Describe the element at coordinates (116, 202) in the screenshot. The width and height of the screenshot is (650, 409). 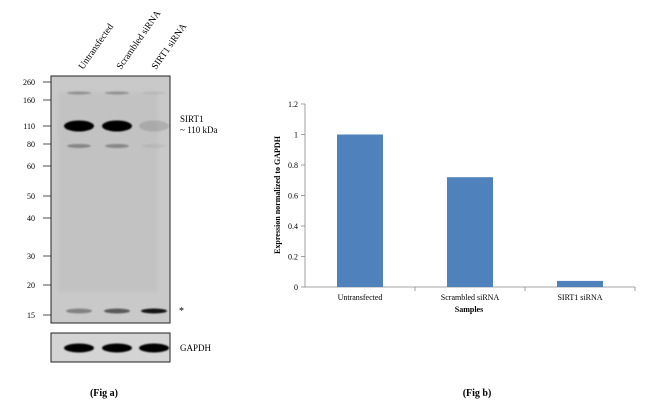
I see `blot-bands` at that location.